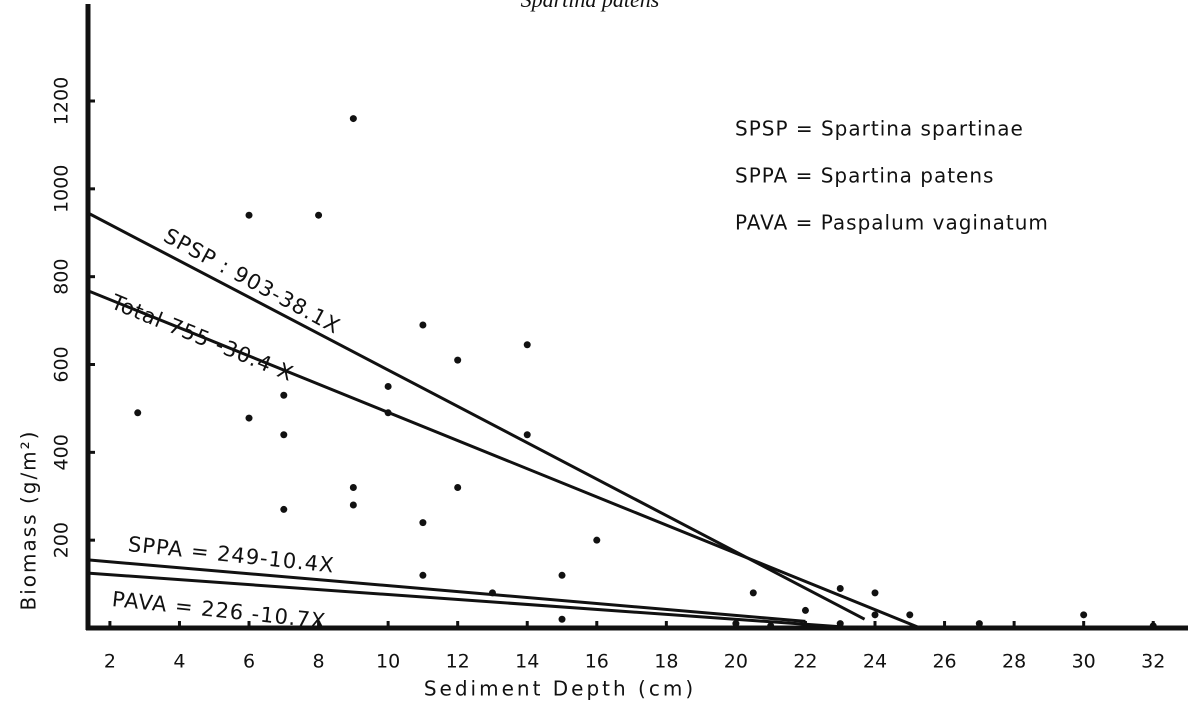  I want to click on y-tick-label: 200, so click(62, 540).